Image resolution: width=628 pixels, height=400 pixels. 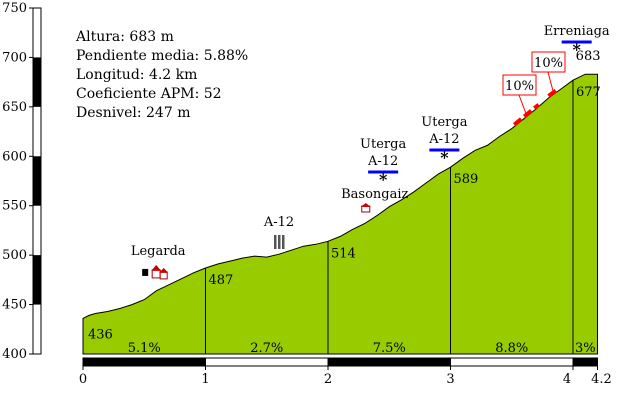 I want to click on x-tick-label: 1, so click(x=205, y=379).